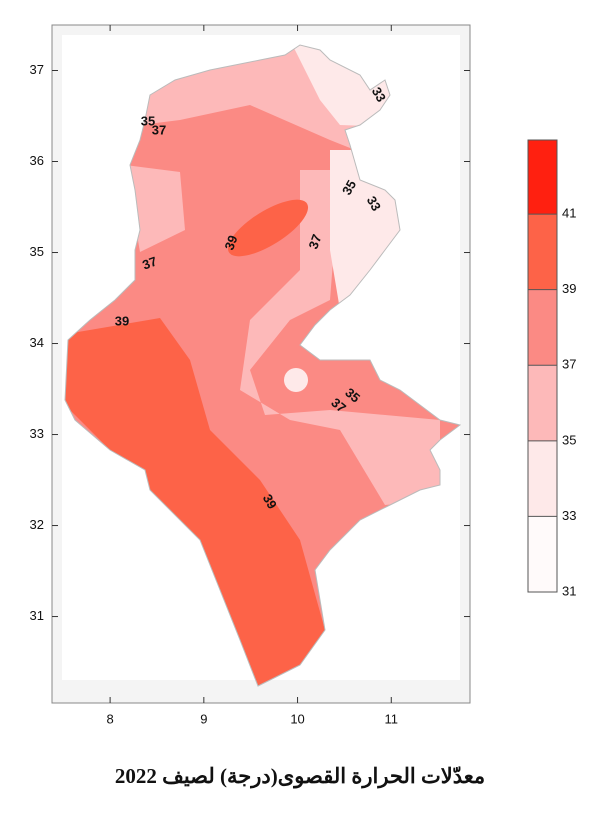 This screenshot has height=822, width=599. I want to click on legend-label: 39, so click(569, 288).